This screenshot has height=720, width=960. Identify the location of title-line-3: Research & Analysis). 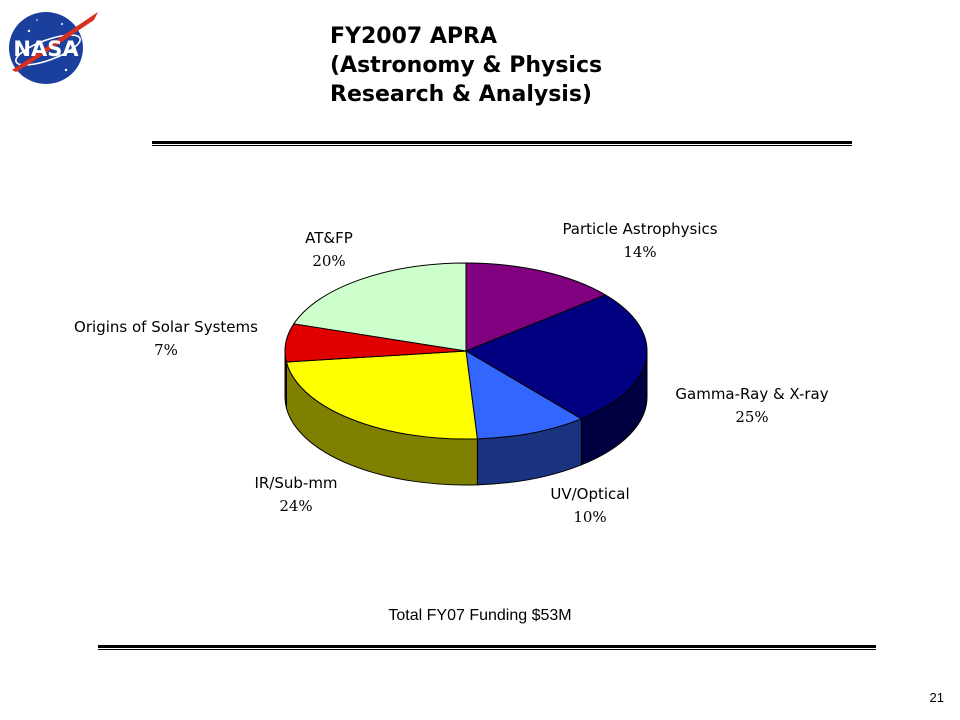
(461, 94).